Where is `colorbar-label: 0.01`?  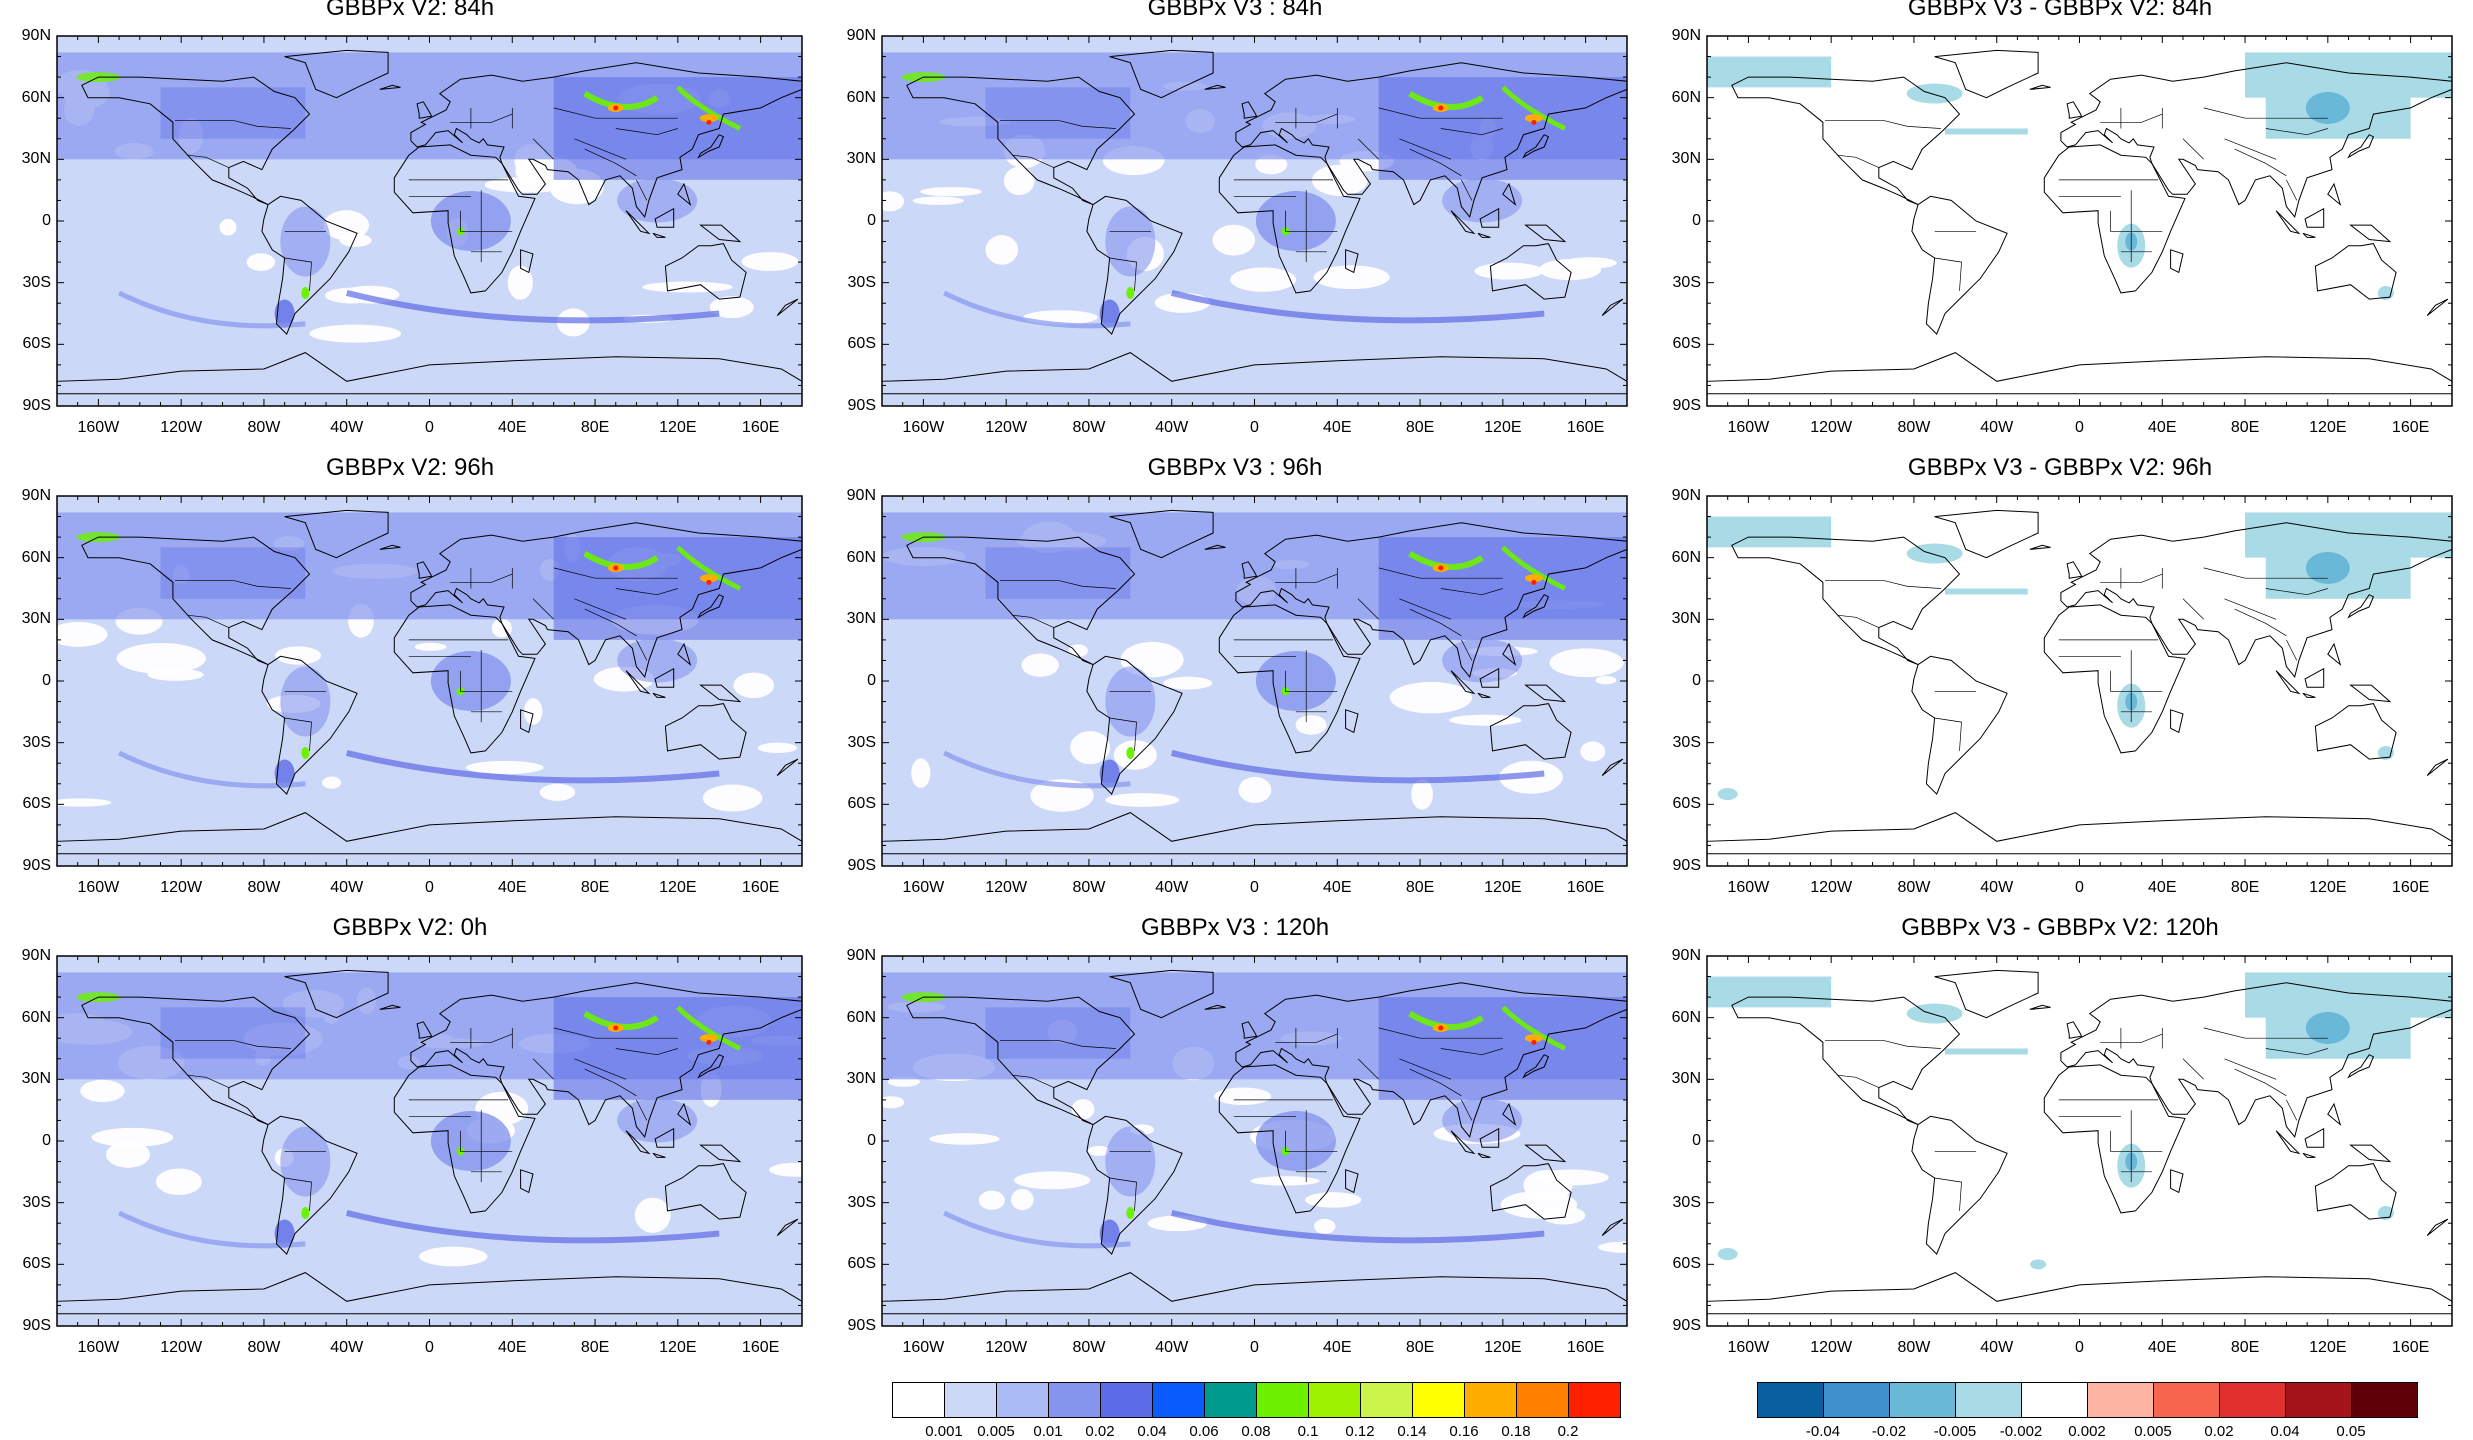
colorbar-label: 0.01 is located at coordinates (1048, 1431).